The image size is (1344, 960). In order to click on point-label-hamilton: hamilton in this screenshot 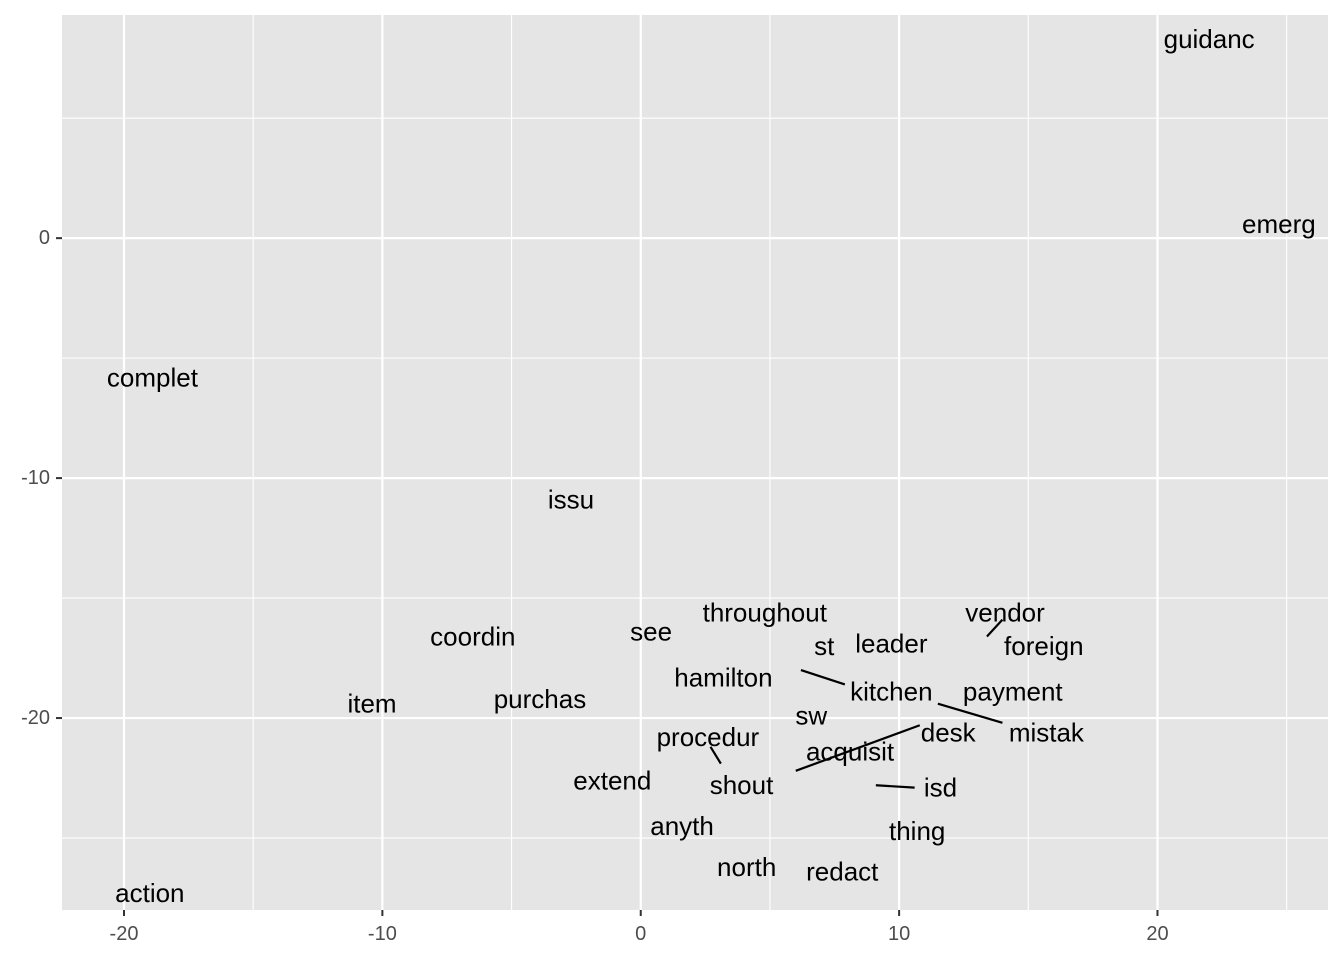, I will do `click(723, 677)`.